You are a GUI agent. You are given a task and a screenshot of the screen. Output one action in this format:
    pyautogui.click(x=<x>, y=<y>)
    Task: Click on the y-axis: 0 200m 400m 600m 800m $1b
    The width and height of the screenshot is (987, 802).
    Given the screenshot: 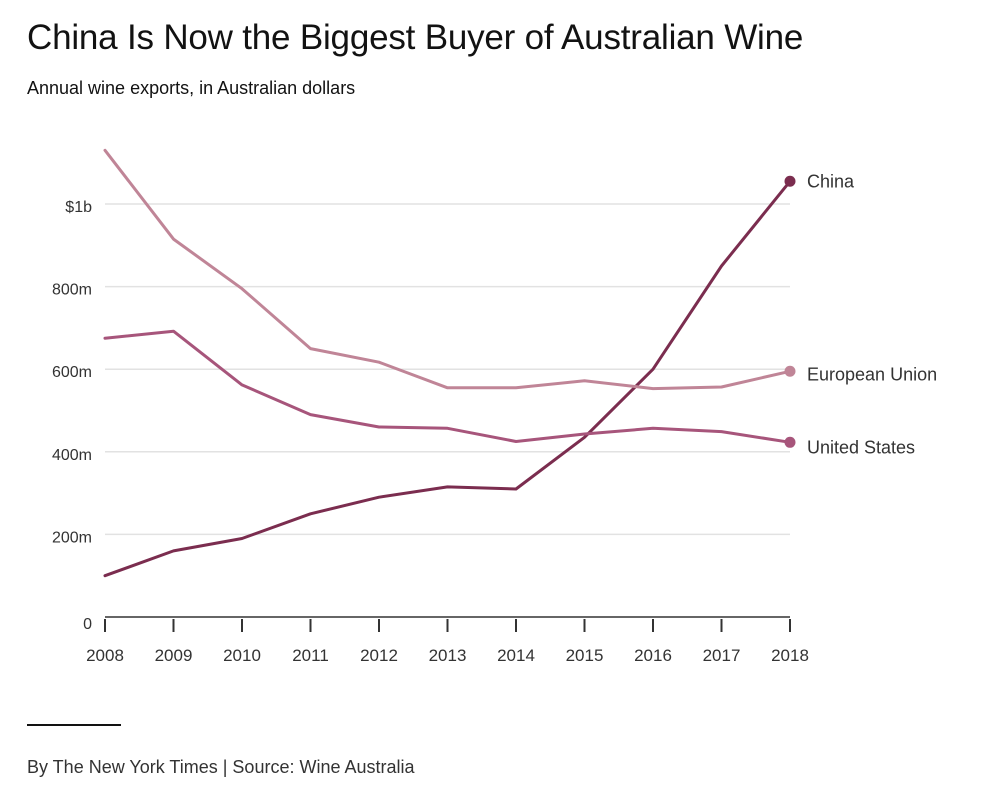 What is the action you would take?
    pyautogui.click(x=72, y=416)
    